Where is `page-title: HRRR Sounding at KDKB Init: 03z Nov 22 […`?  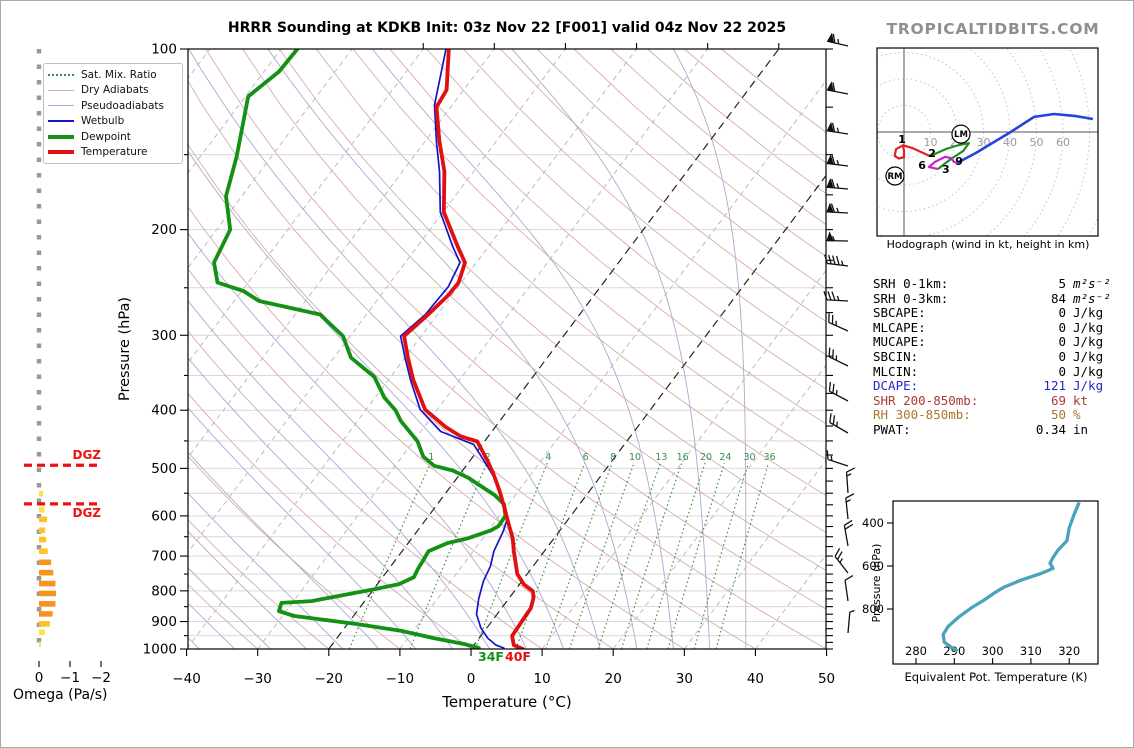 page-title: HRRR Sounding at KDKB Init: 03z Nov 22 [… is located at coordinates (507, 28).